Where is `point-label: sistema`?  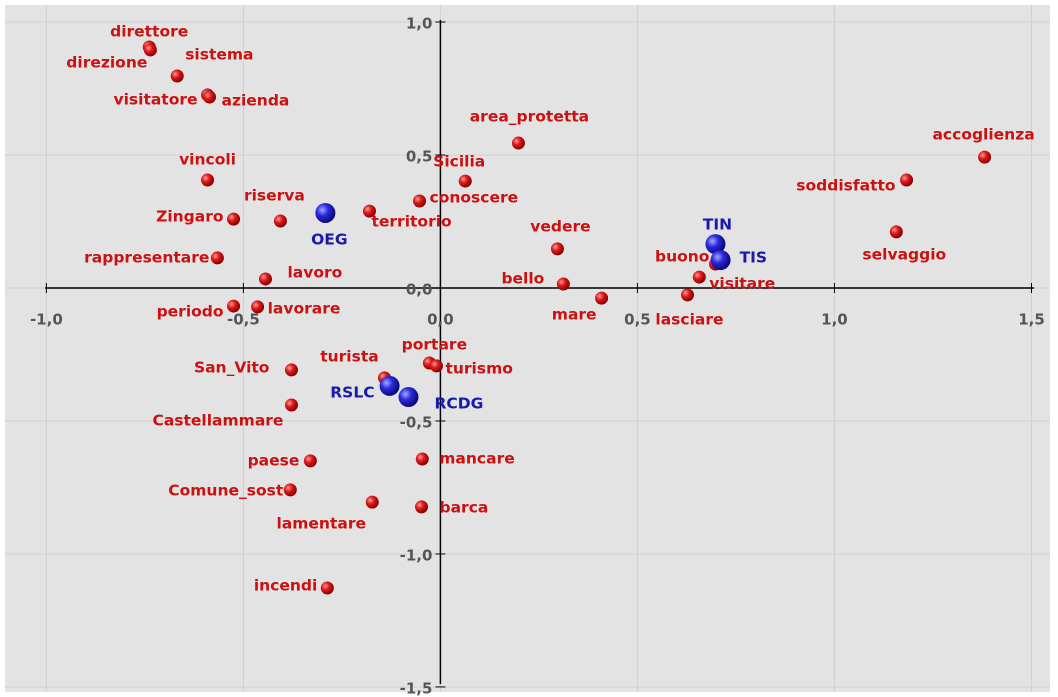 point-label: sistema is located at coordinates (219, 55).